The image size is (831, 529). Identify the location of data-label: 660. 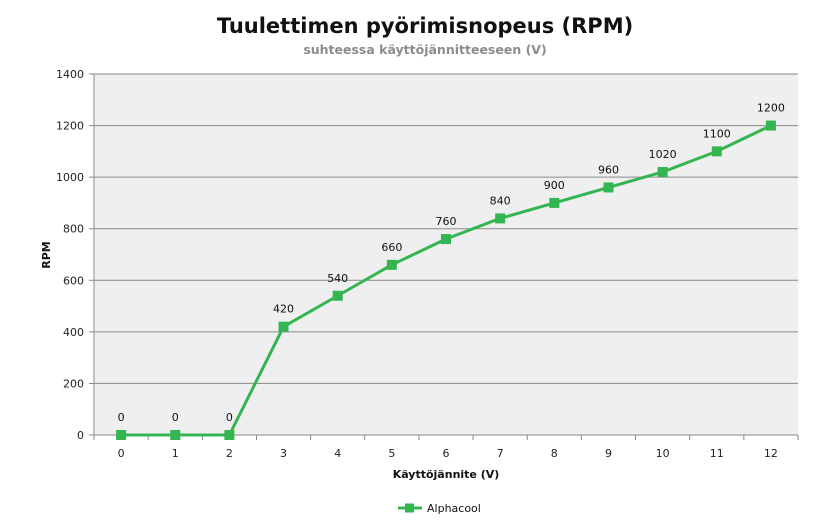
(391, 247).